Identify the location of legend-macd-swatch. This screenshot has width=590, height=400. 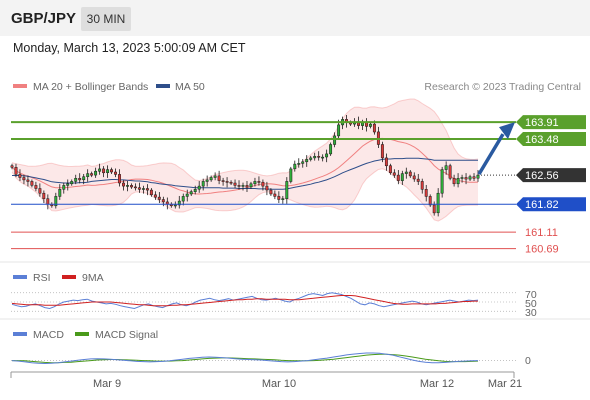
(20, 334).